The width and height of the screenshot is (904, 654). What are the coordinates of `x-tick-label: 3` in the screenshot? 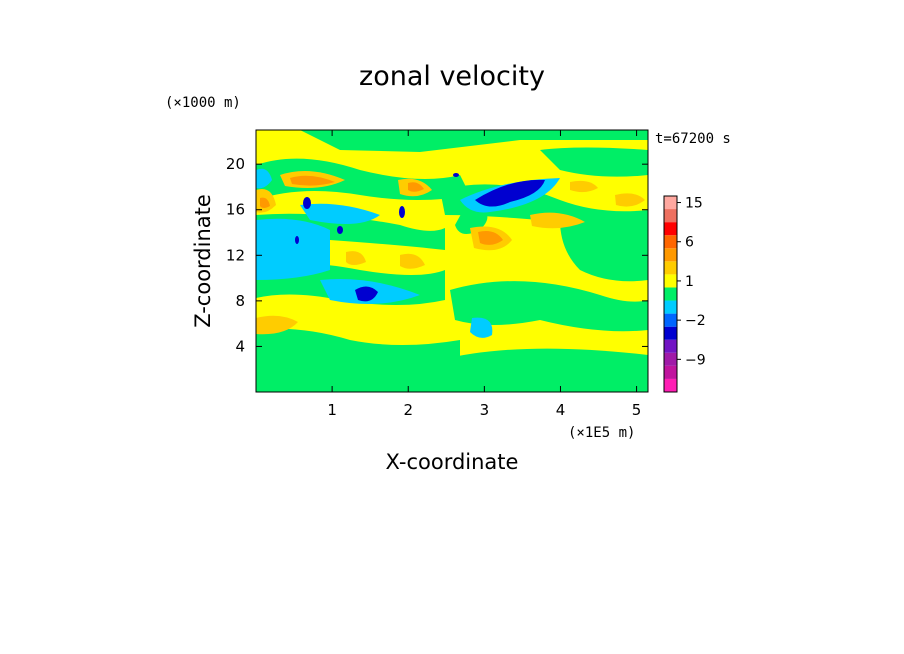 It's located at (485, 410).